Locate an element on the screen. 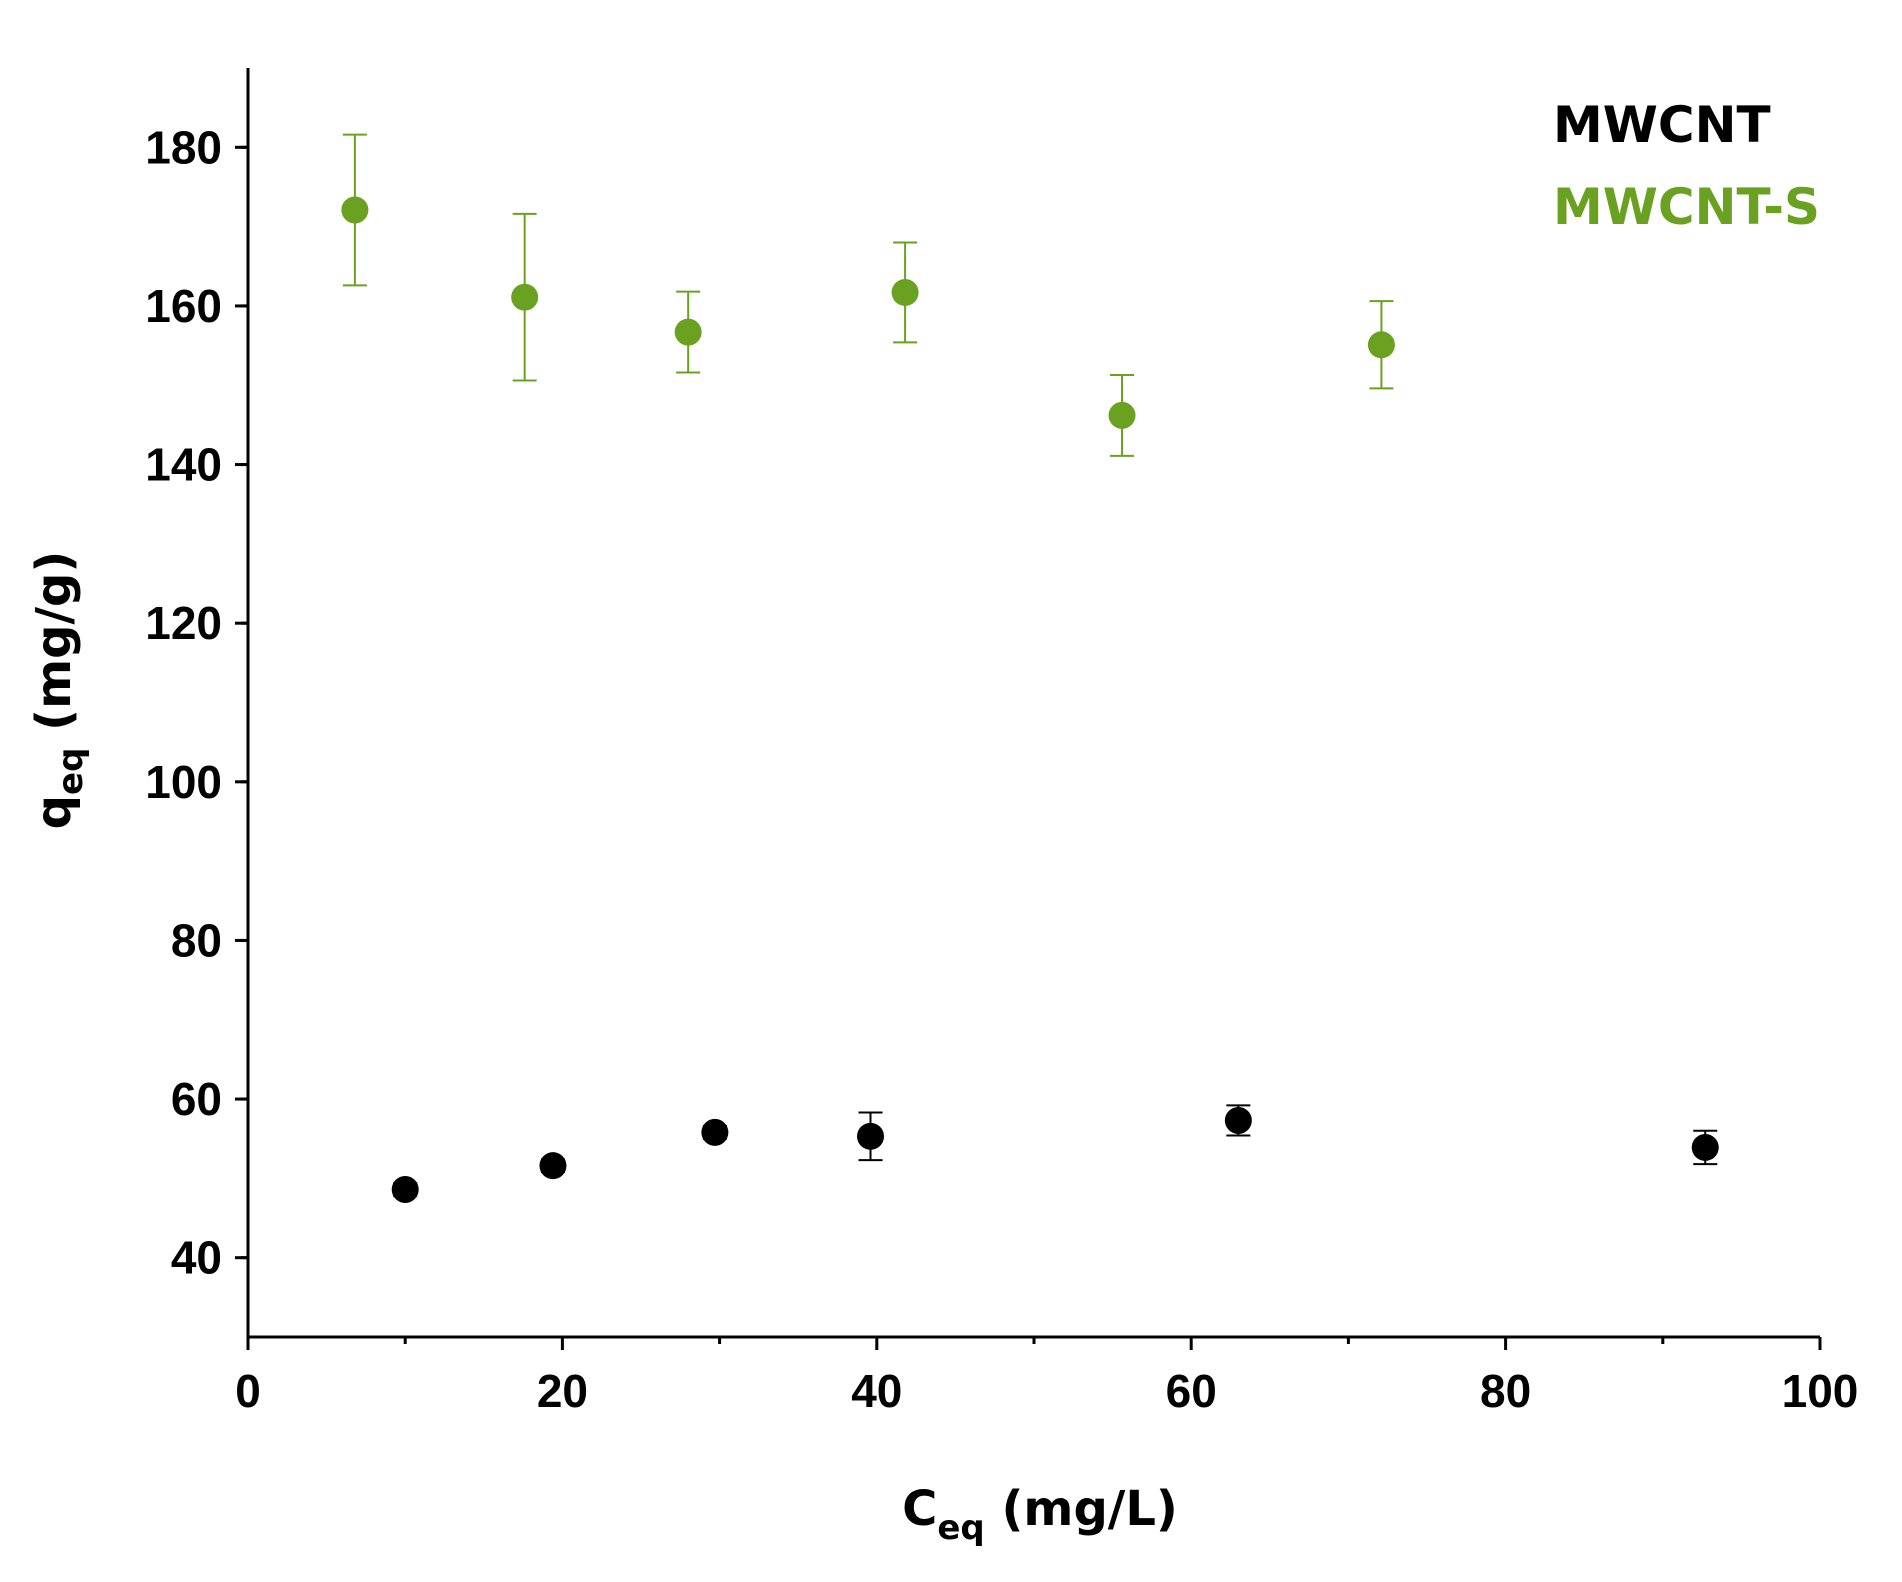 This screenshot has height=1582, width=1902. x-tick-label: 80 is located at coordinates (1505, 1391).